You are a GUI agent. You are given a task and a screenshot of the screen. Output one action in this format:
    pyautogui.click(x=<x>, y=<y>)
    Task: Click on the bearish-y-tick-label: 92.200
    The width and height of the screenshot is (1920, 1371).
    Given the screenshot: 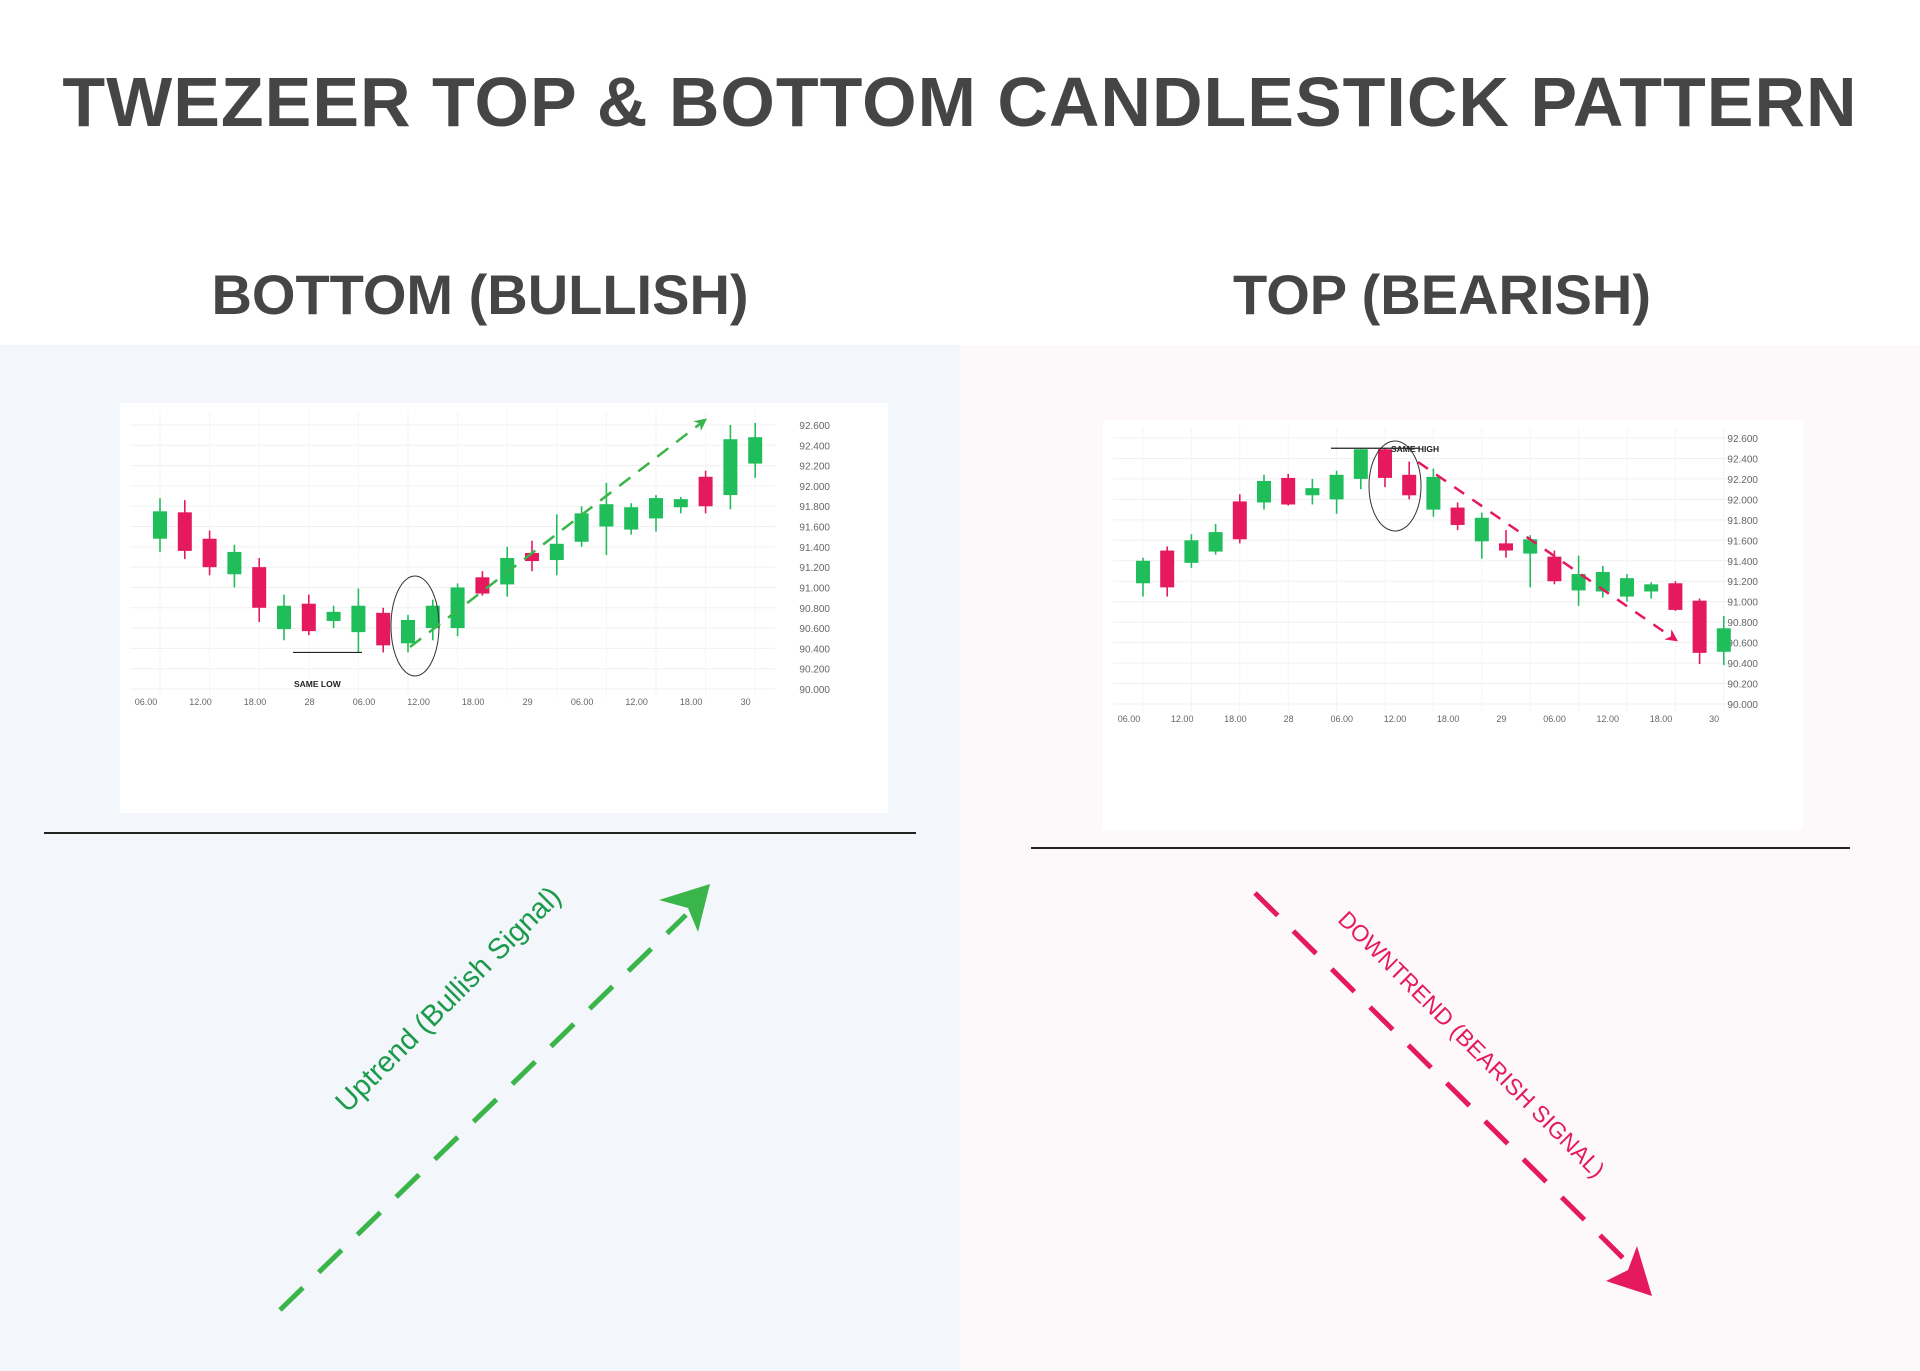 What is the action you would take?
    pyautogui.click(x=1742, y=480)
    